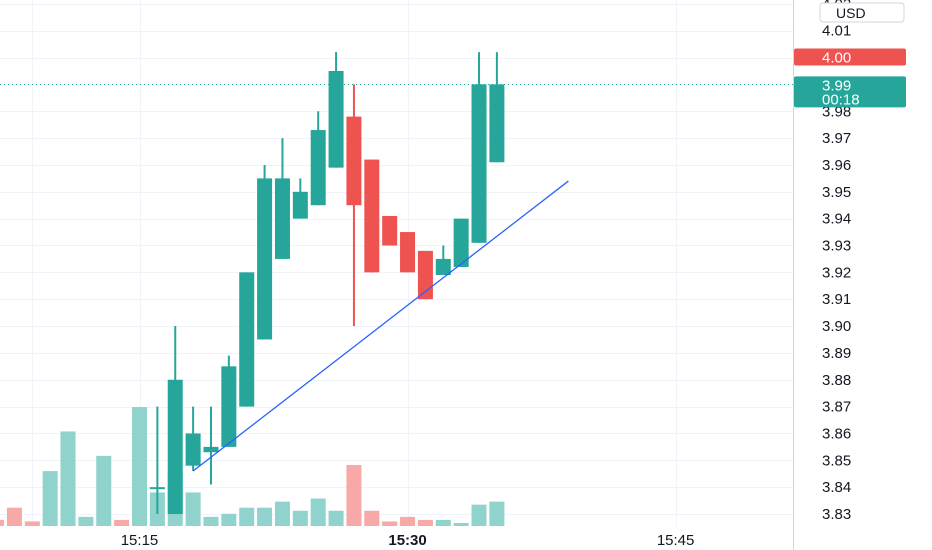  What do you see at coordinates (836, 326) in the screenshot?
I see `price-tick-label: 3.90` at bounding box center [836, 326].